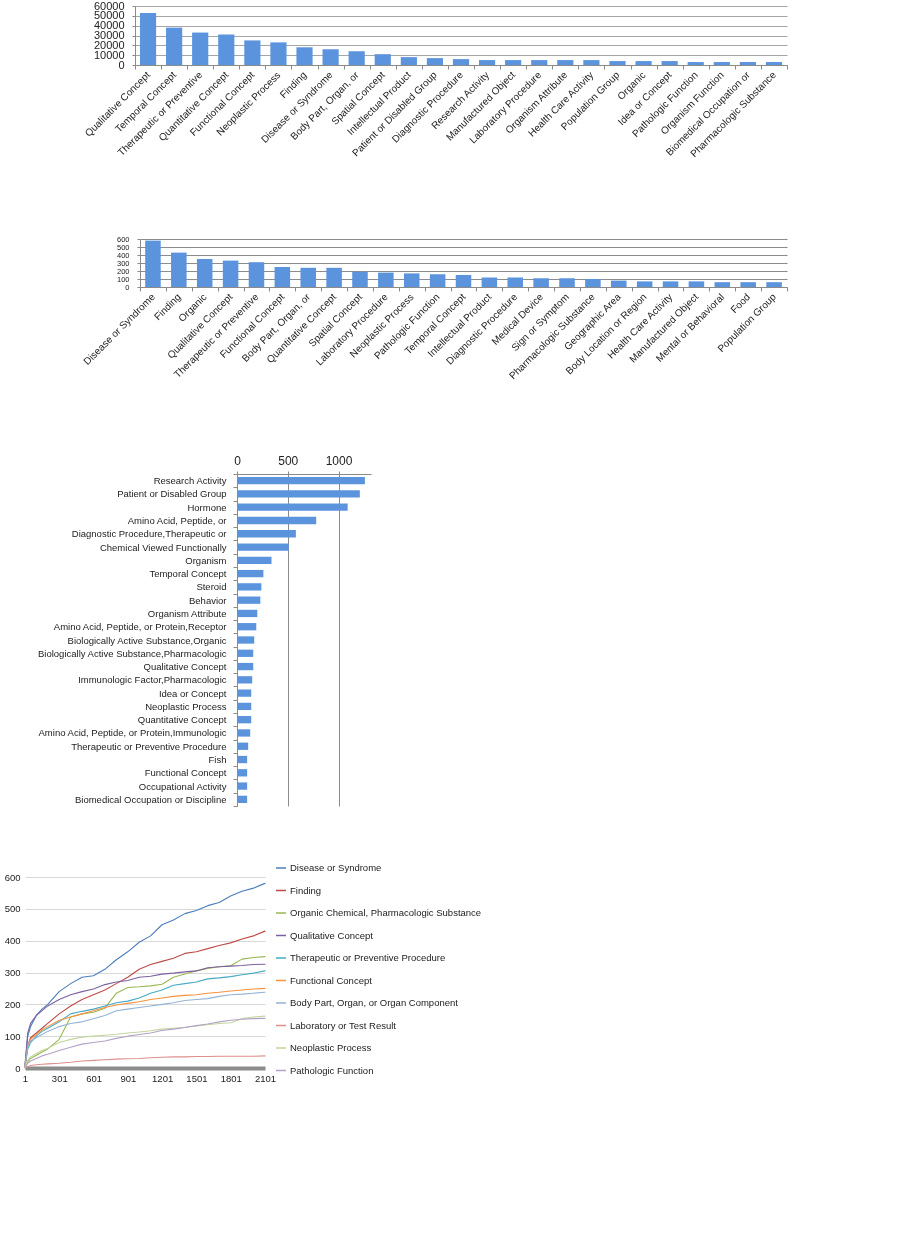 The image size is (903, 1234). I want to click on legend-label: Therapeutic or Preventive Procedure, so click(368, 957).